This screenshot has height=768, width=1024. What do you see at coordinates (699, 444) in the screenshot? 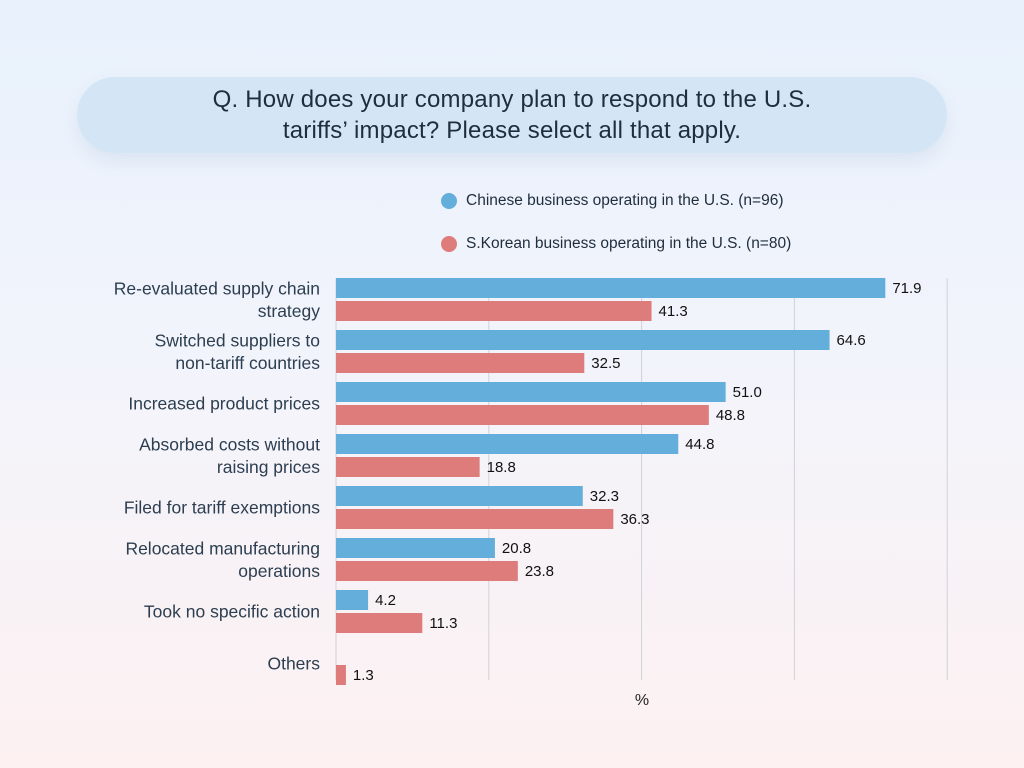
I see `value-label-chinese: 44.8` at bounding box center [699, 444].